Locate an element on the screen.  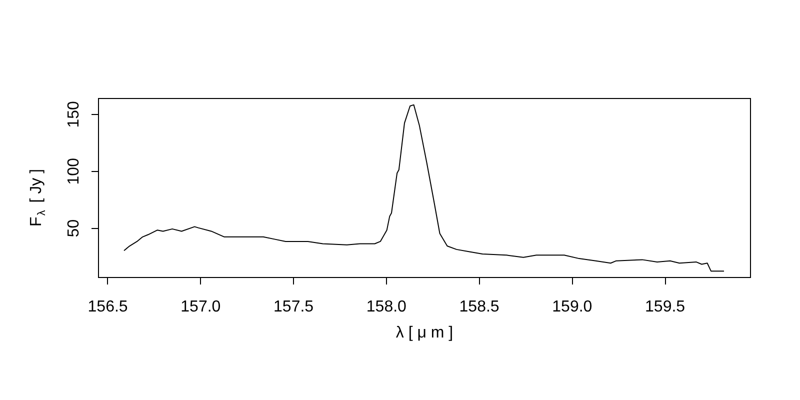
y-axis-title: Fλ [ Jy ] is located at coordinates (38, 197).